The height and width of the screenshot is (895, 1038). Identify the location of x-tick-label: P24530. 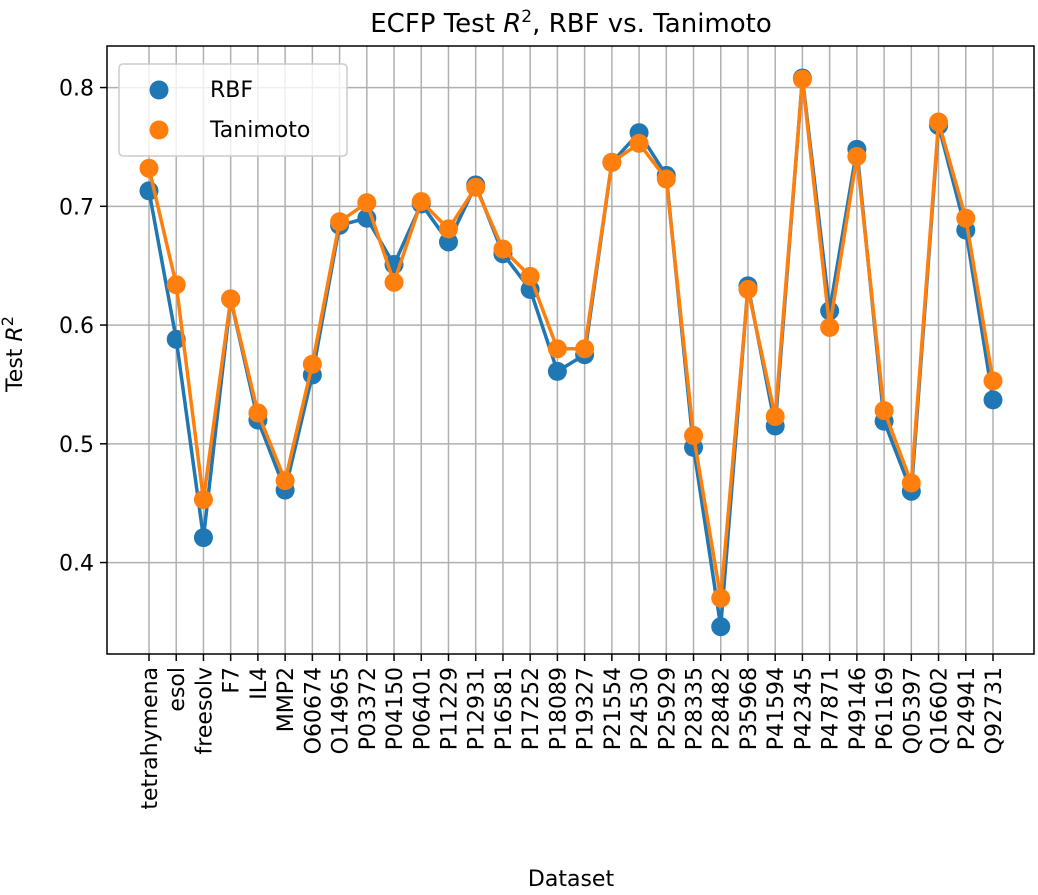
(640, 708).